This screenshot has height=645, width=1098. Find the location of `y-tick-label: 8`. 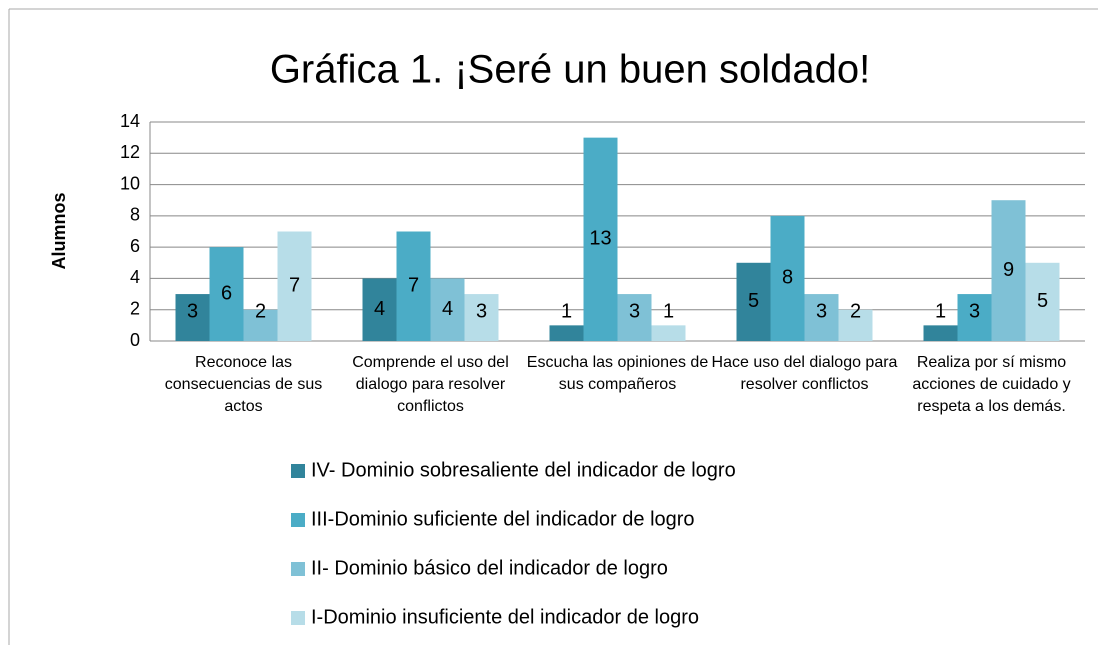

y-tick-label: 8 is located at coordinates (135, 215).